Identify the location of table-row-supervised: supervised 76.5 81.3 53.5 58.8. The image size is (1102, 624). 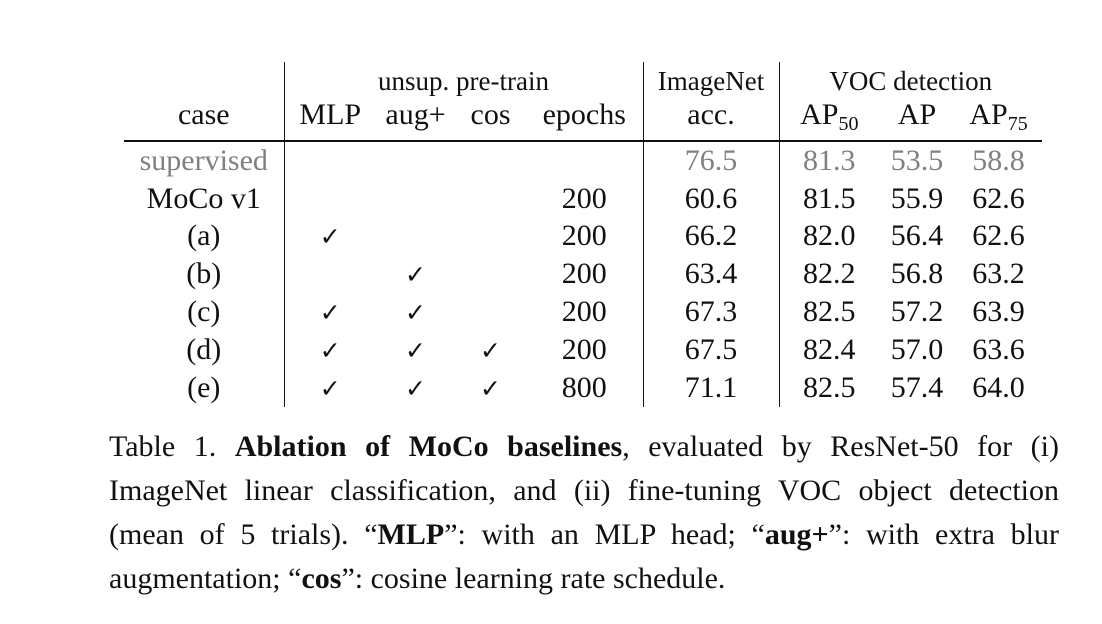
(583, 160).